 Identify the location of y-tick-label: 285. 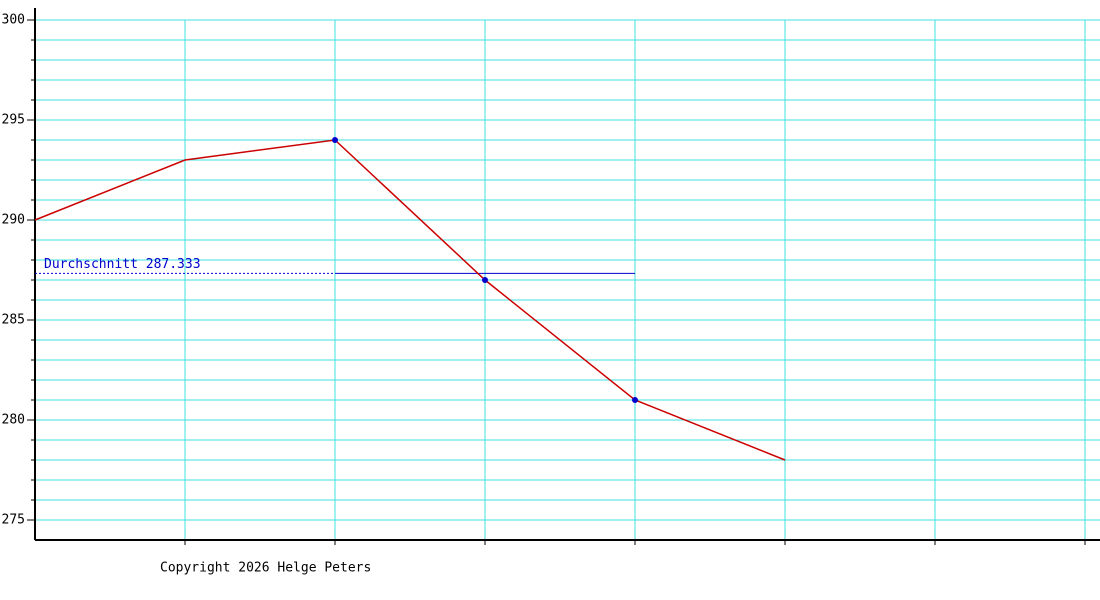
(13, 320).